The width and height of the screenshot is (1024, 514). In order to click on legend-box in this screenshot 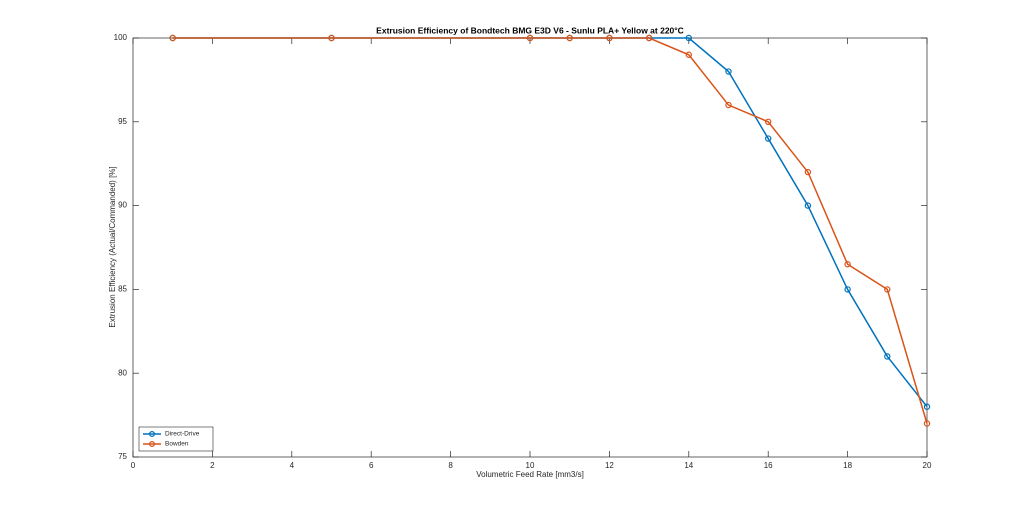, I will do `click(176, 439)`.